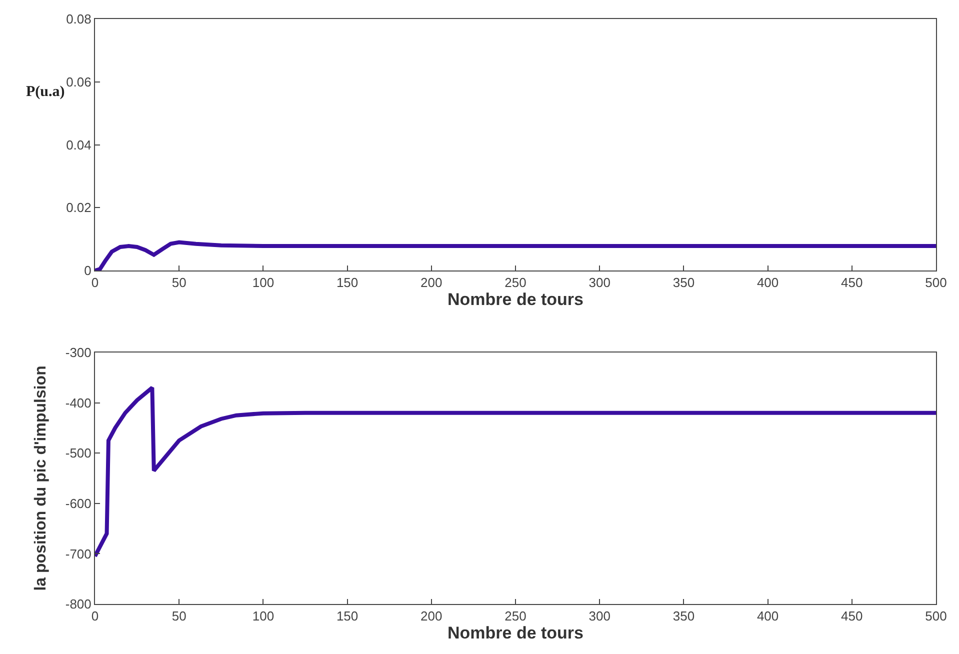  Describe the element at coordinates (78, 604) in the screenshot. I see `y-tick-label: -800` at that location.